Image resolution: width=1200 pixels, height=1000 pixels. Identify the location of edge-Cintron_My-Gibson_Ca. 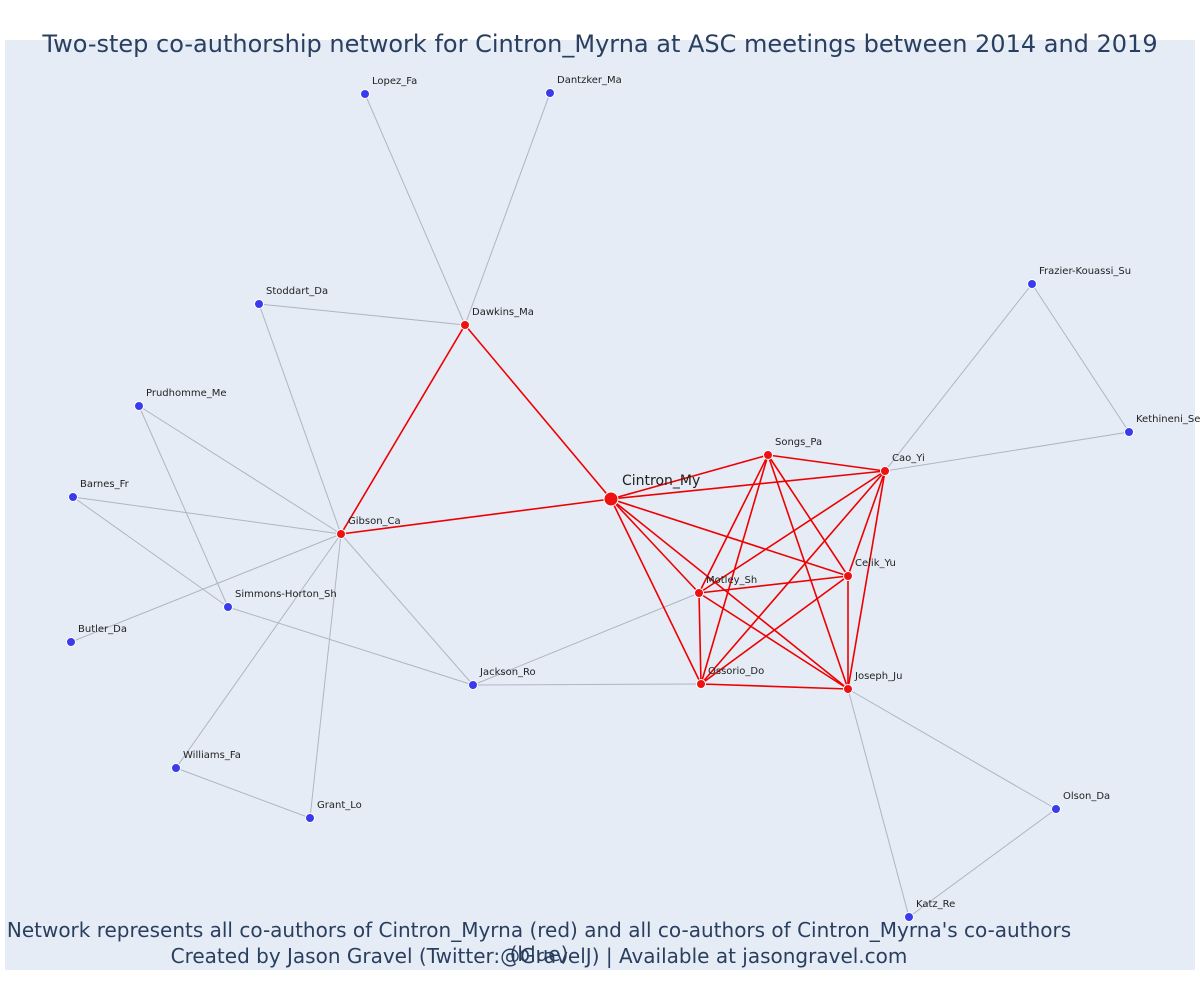
(476, 516).